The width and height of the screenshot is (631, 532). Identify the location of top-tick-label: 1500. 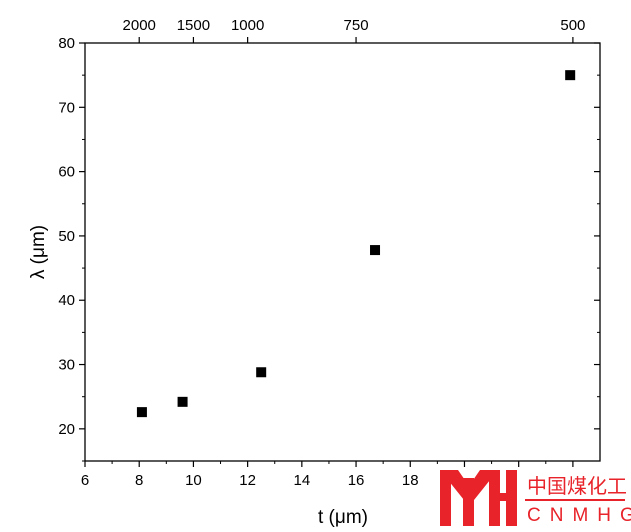
(193, 25).